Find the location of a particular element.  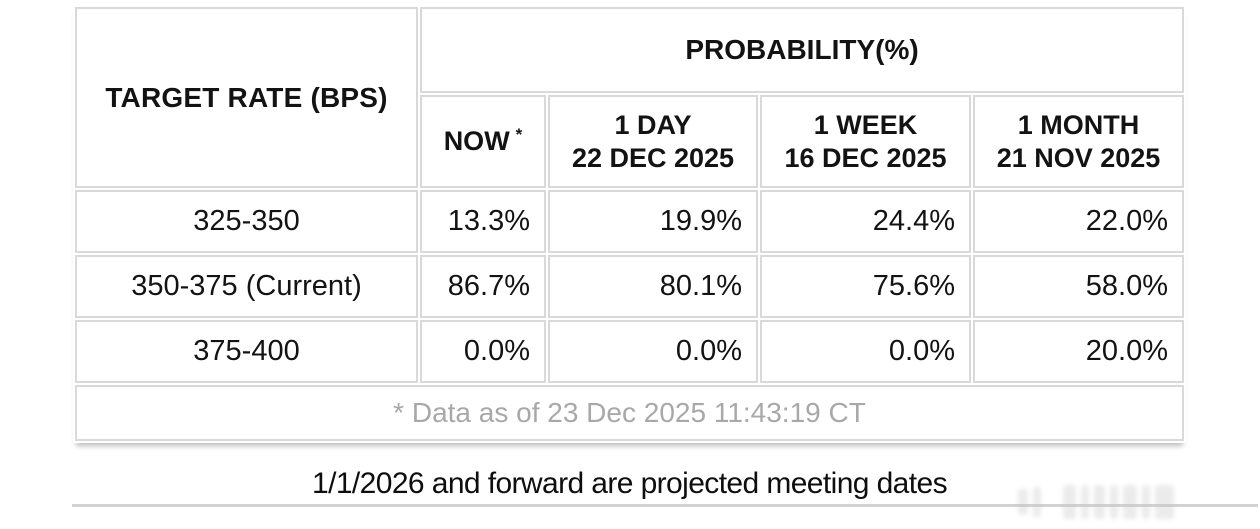

target-rate-cell: 325-350 is located at coordinates (246, 221).